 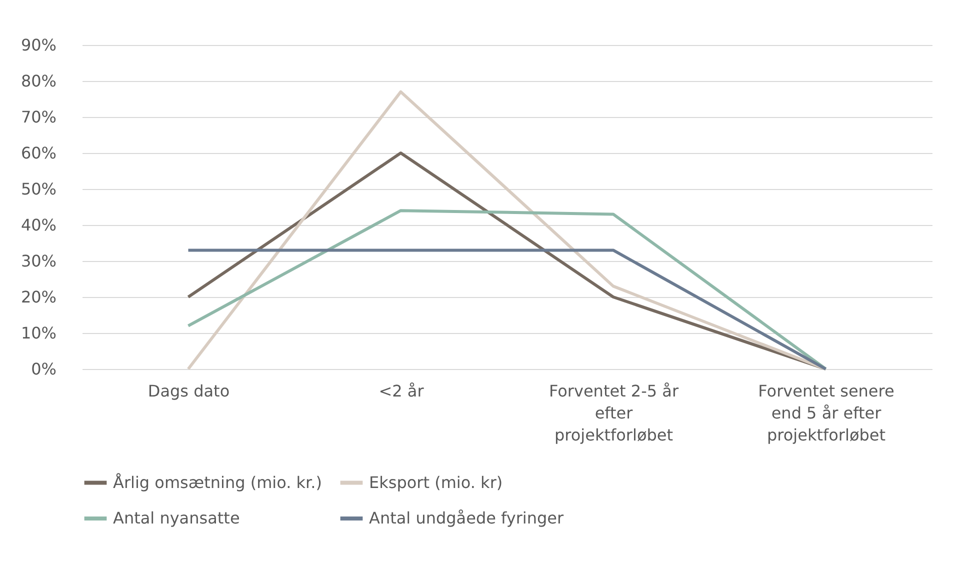 What do you see at coordinates (38, 45) in the screenshot?
I see `y-tick-label: 90%` at bounding box center [38, 45].